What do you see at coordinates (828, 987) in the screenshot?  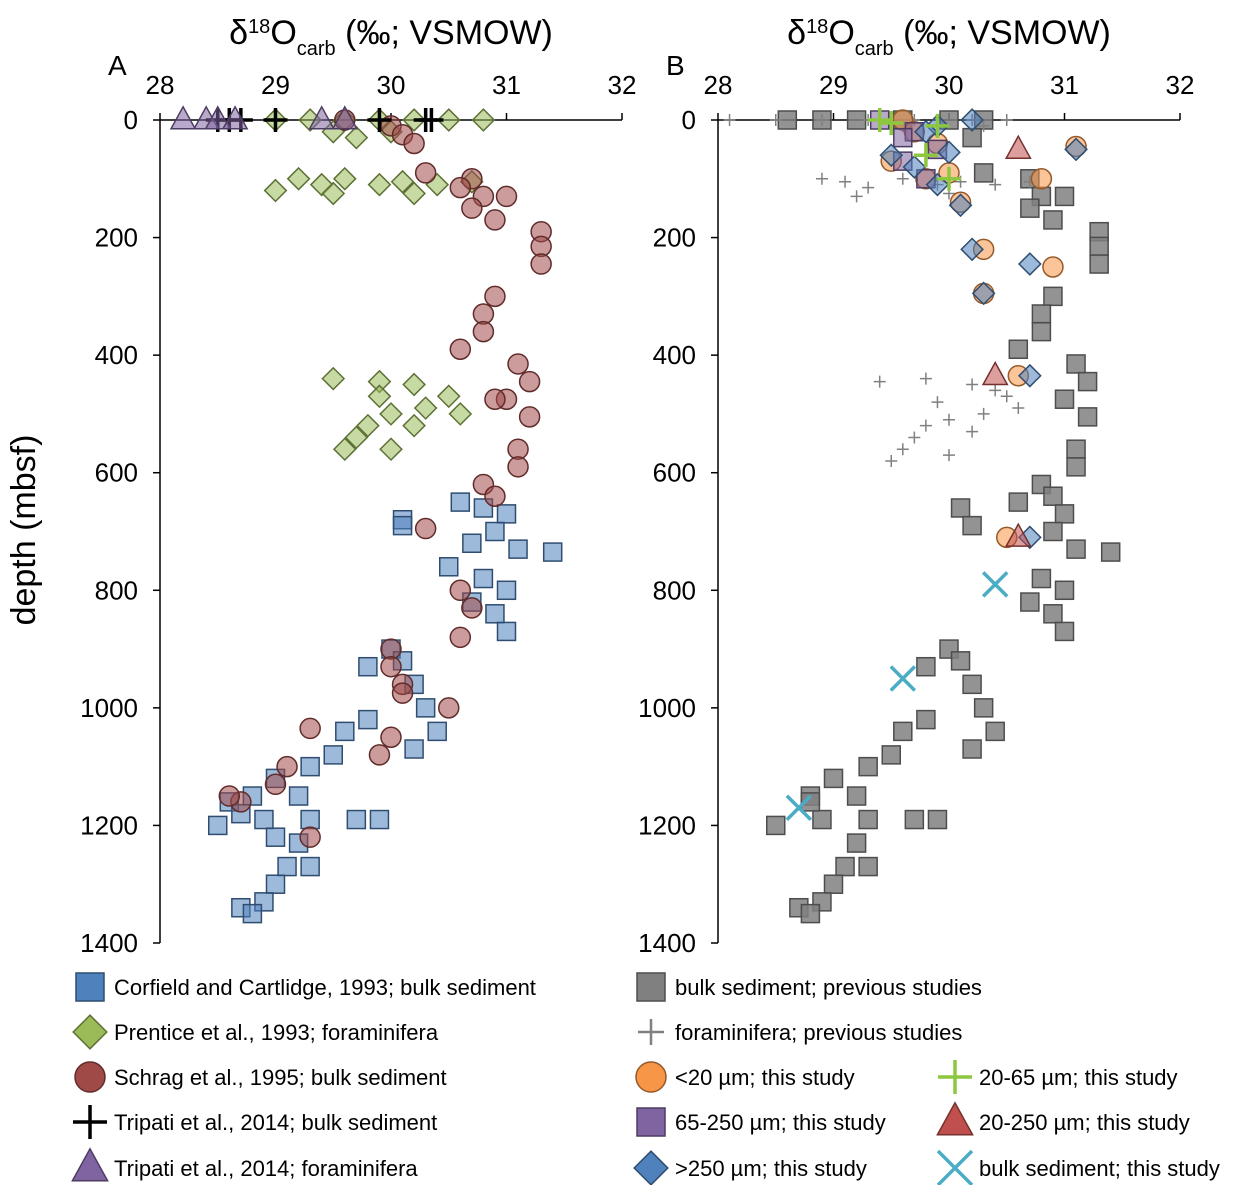 I see `legend-label: bulk sediment; previous studies` at bounding box center [828, 987].